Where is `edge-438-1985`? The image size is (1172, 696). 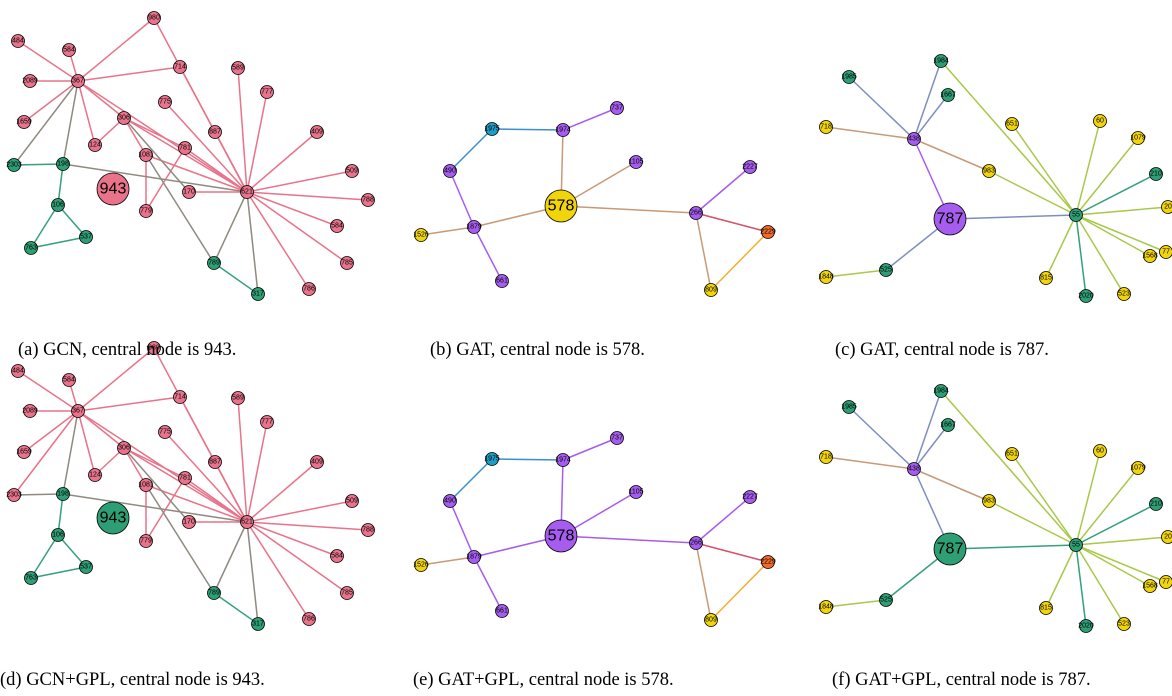
edge-438-1985 is located at coordinates (881, 108).